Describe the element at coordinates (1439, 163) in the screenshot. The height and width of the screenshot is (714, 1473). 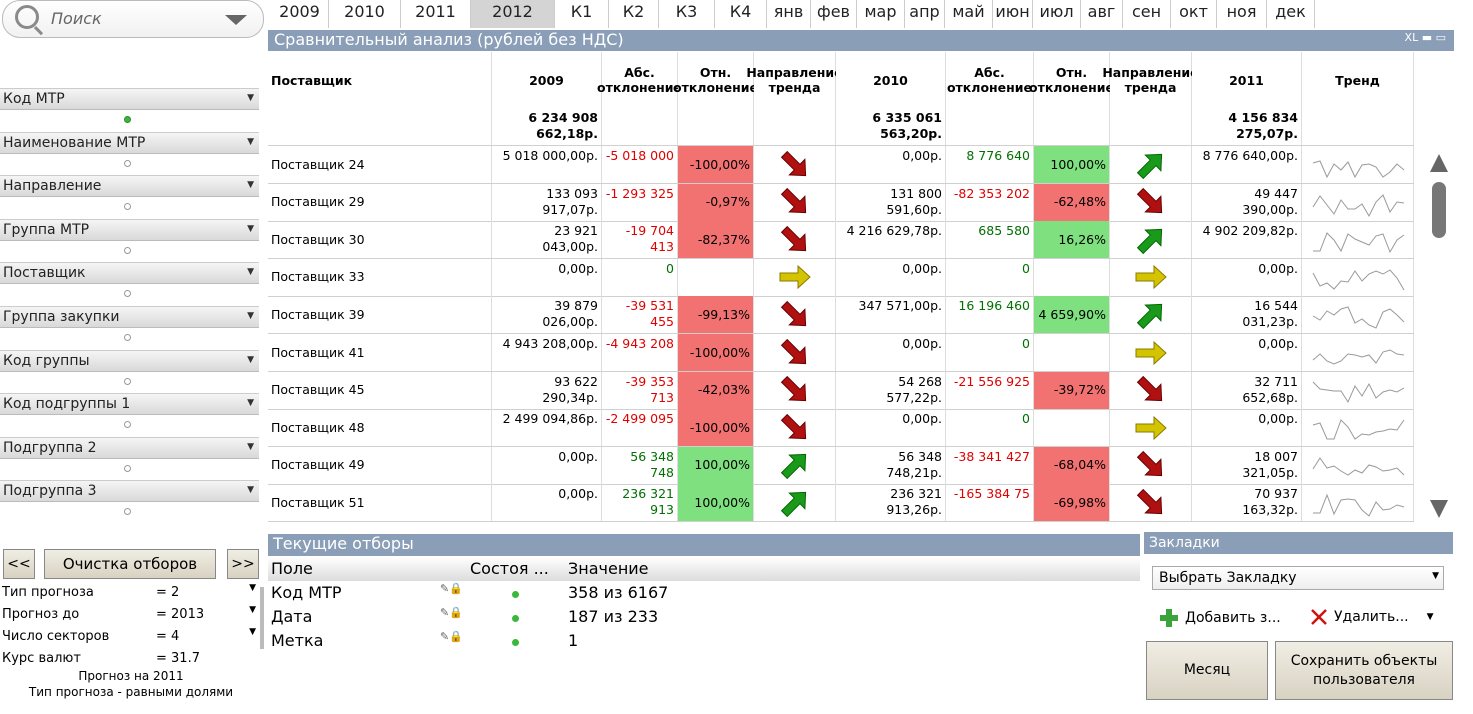
I see `scroll-up-icon` at that location.